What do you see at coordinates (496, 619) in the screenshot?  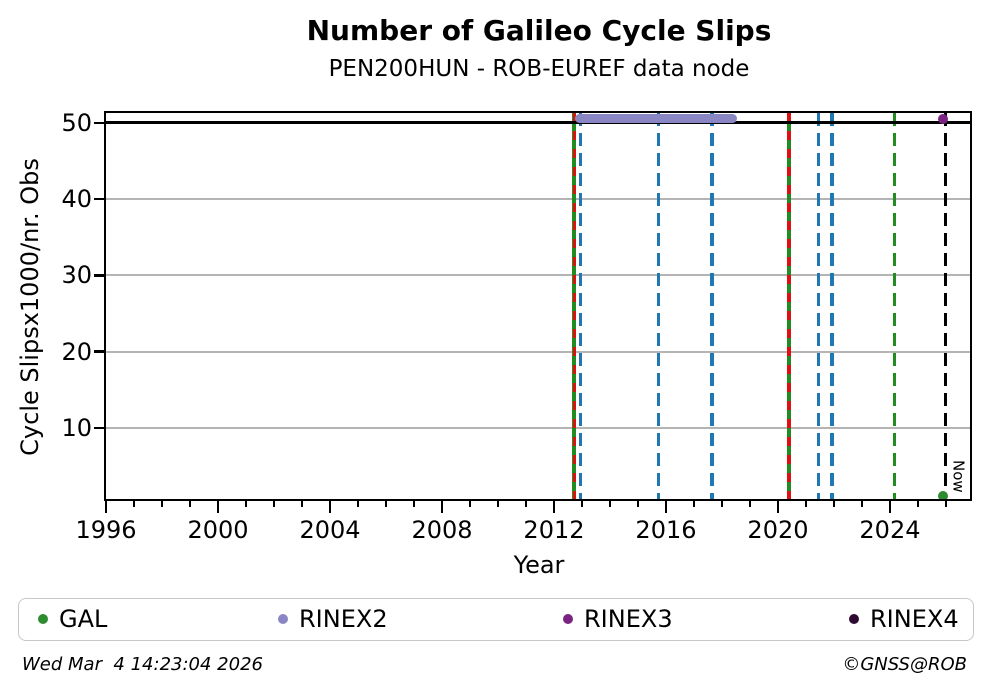 I see `legend: GAL RINEX2 RINEX3 RINEX4` at bounding box center [496, 619].